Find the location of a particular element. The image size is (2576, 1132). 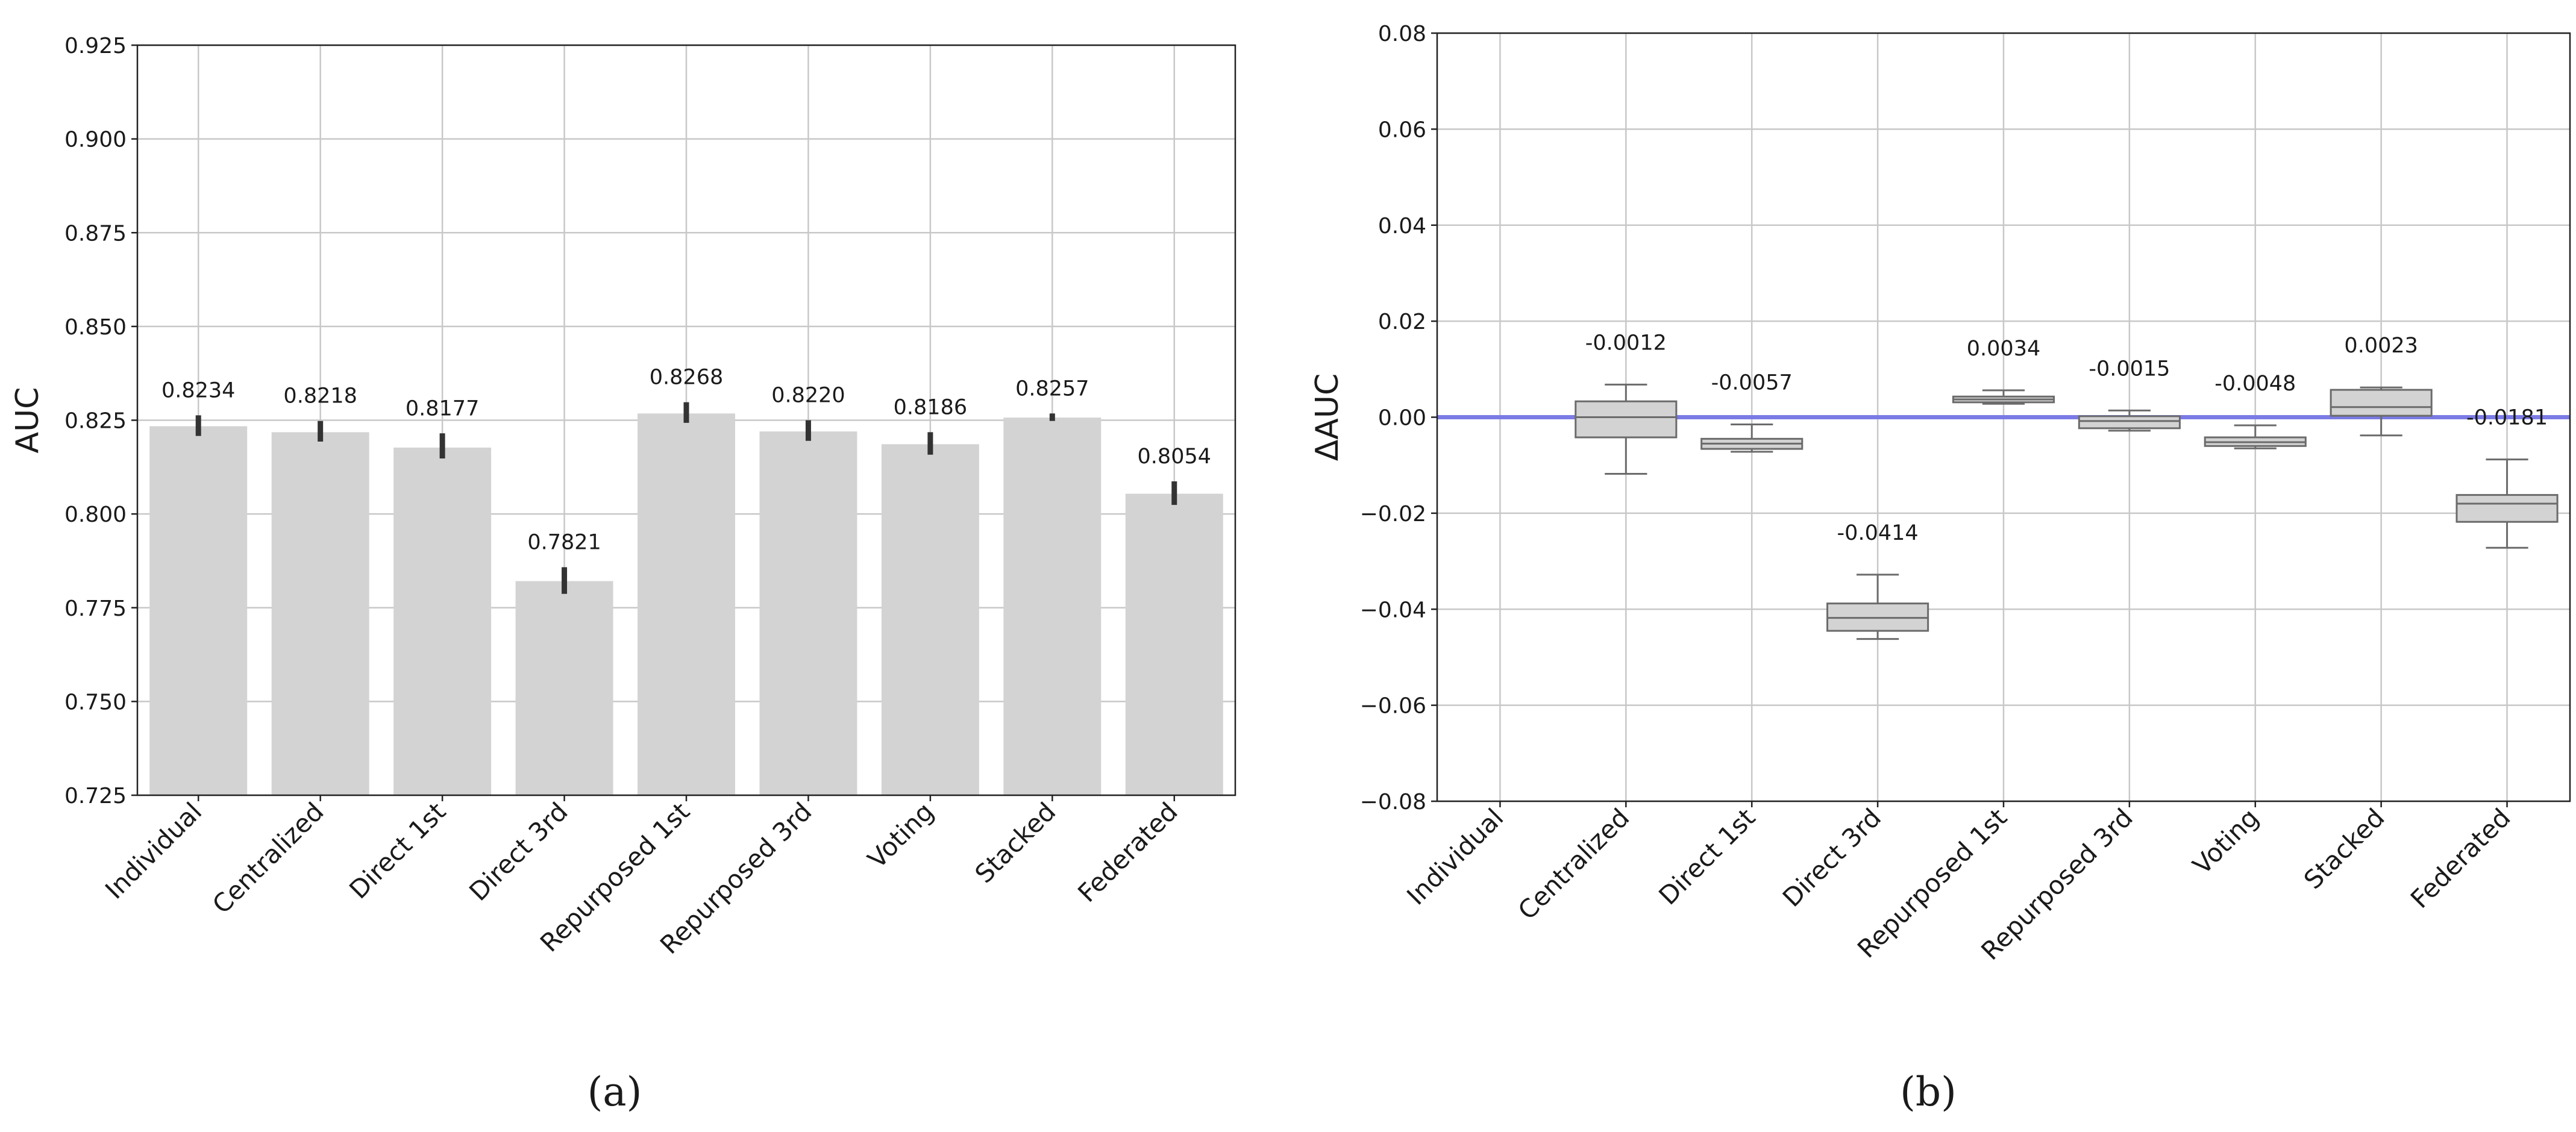

y-axis-label: AUC is located at coordinates (28, 420).